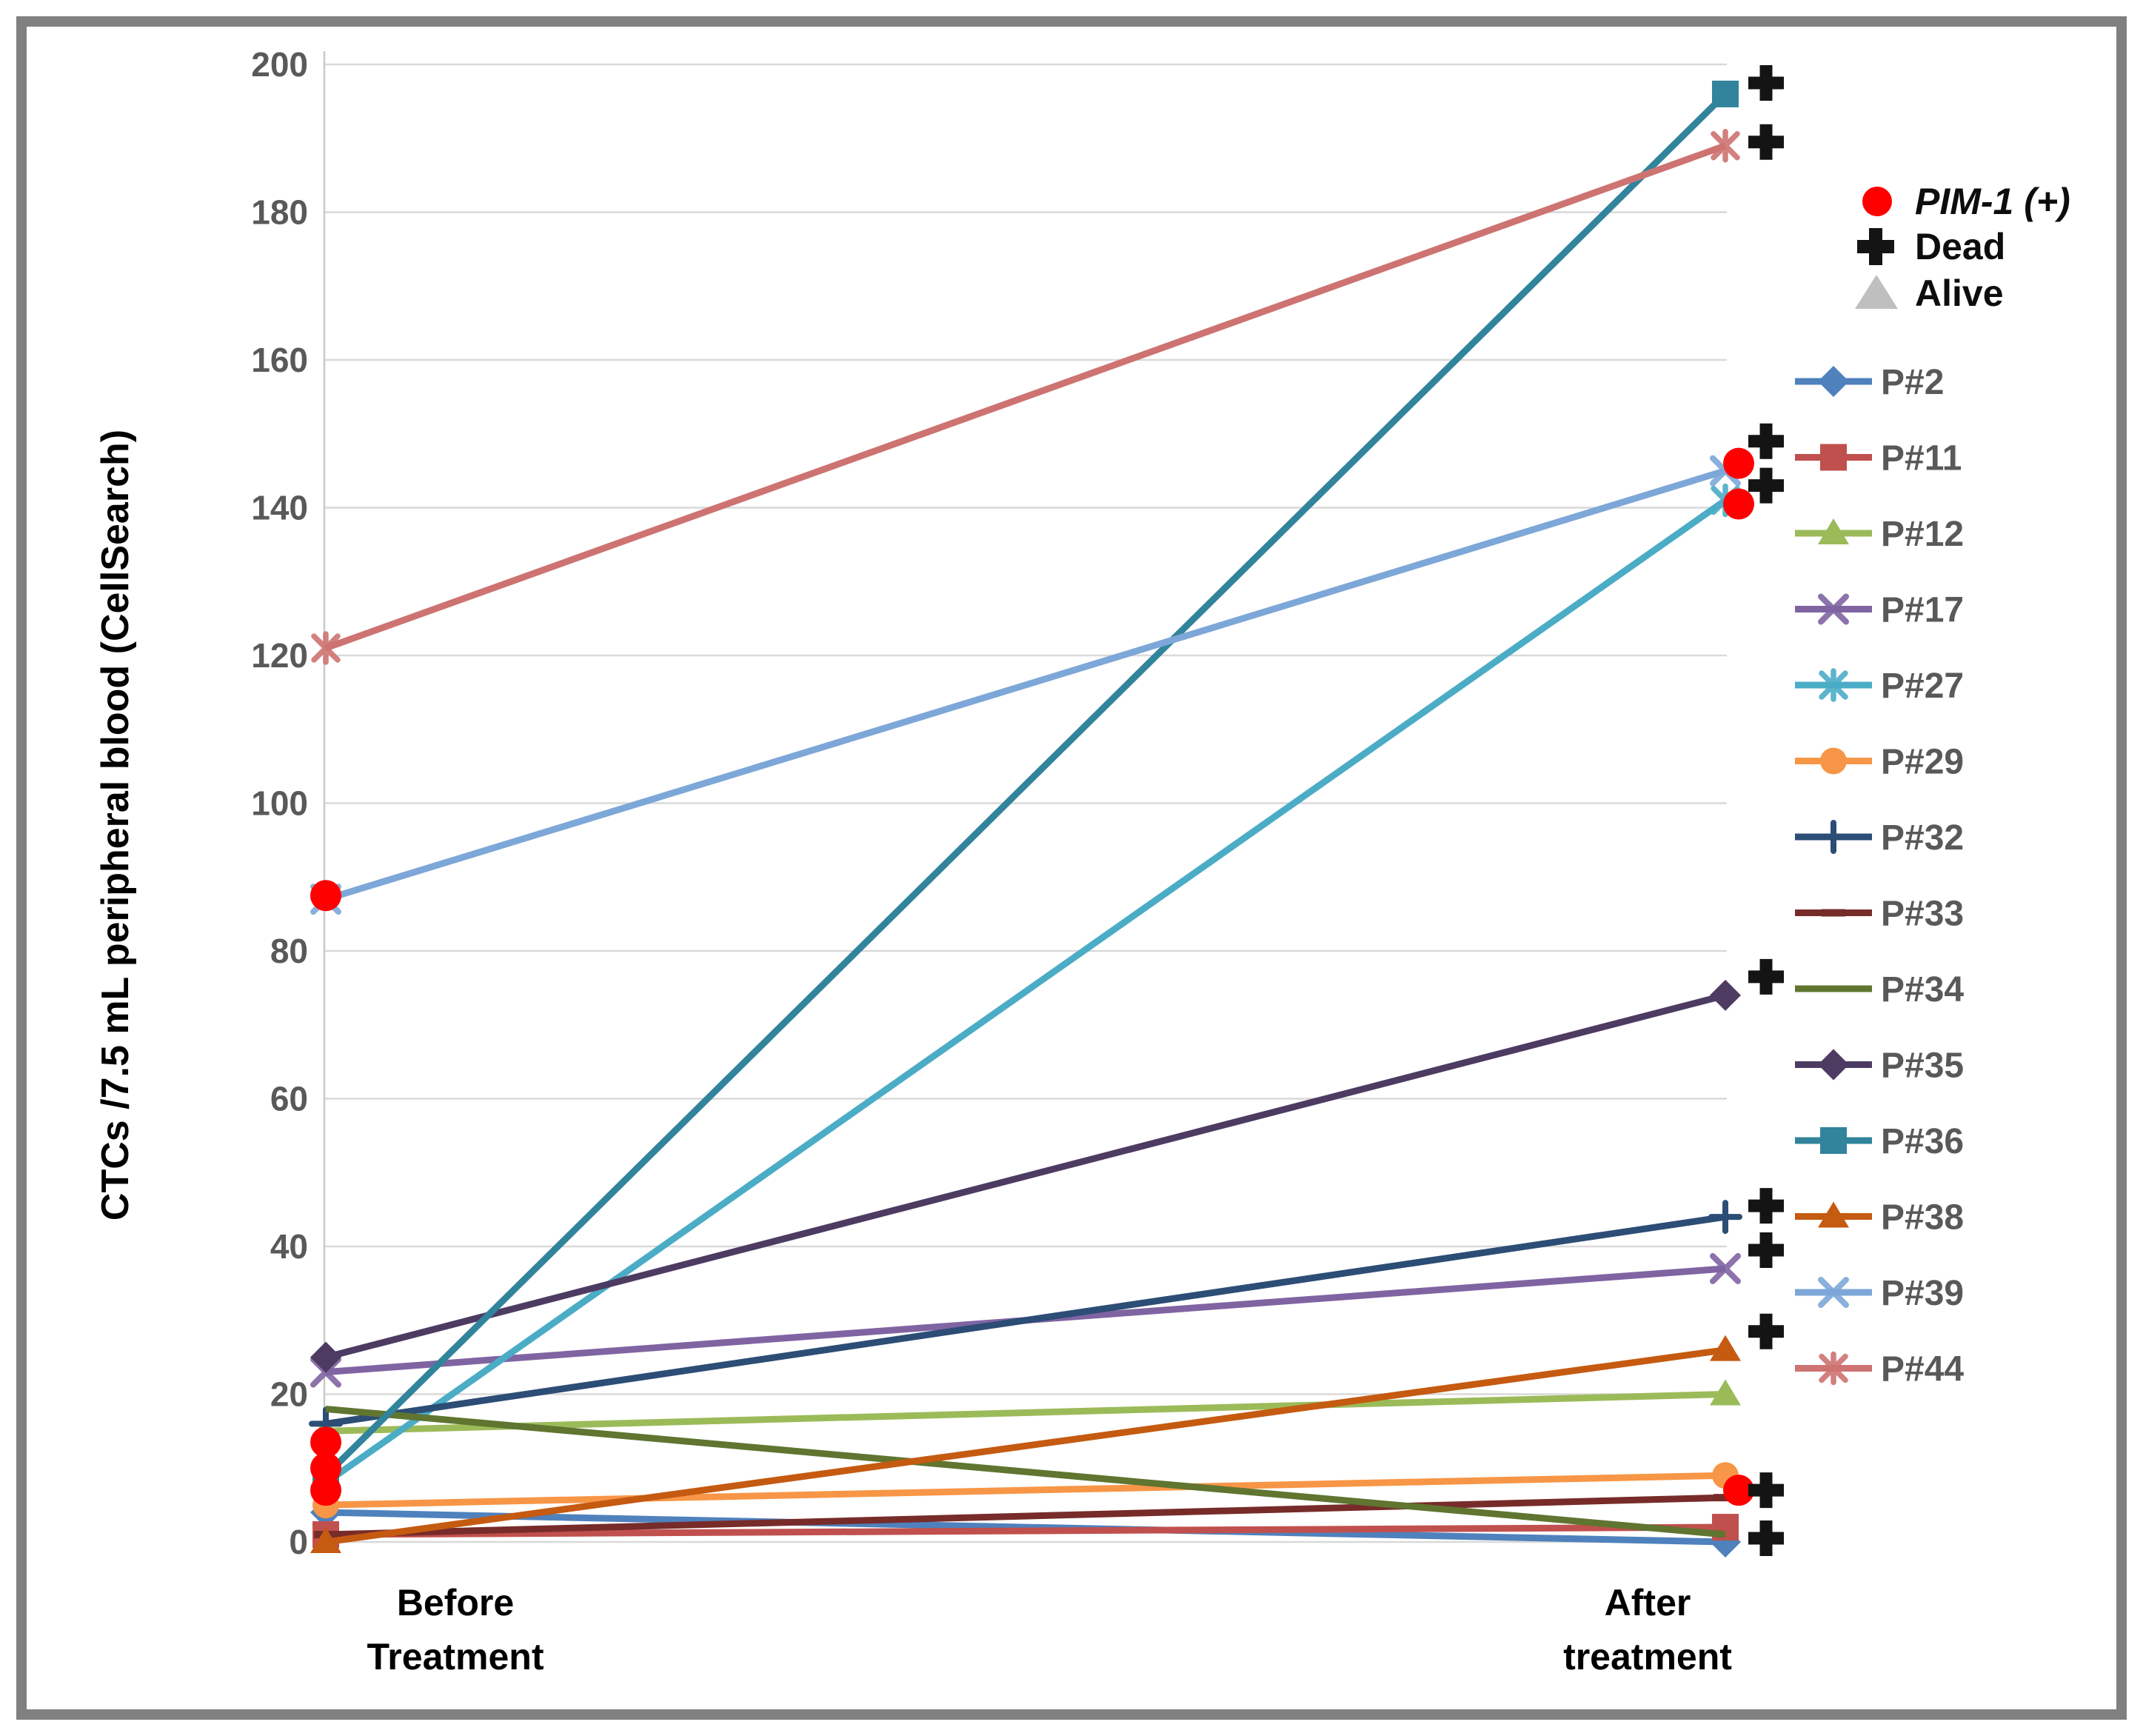 This screenshot has width=2143, height=1736. Describe the element at coordinates (1869, 382) in the screenshot. I see `legend-item-P2: P#2` at that location.